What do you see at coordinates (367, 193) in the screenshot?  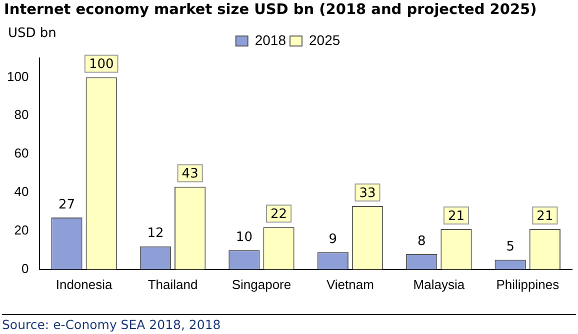 I see `data-label: 33` at bounding box center [367, 193].